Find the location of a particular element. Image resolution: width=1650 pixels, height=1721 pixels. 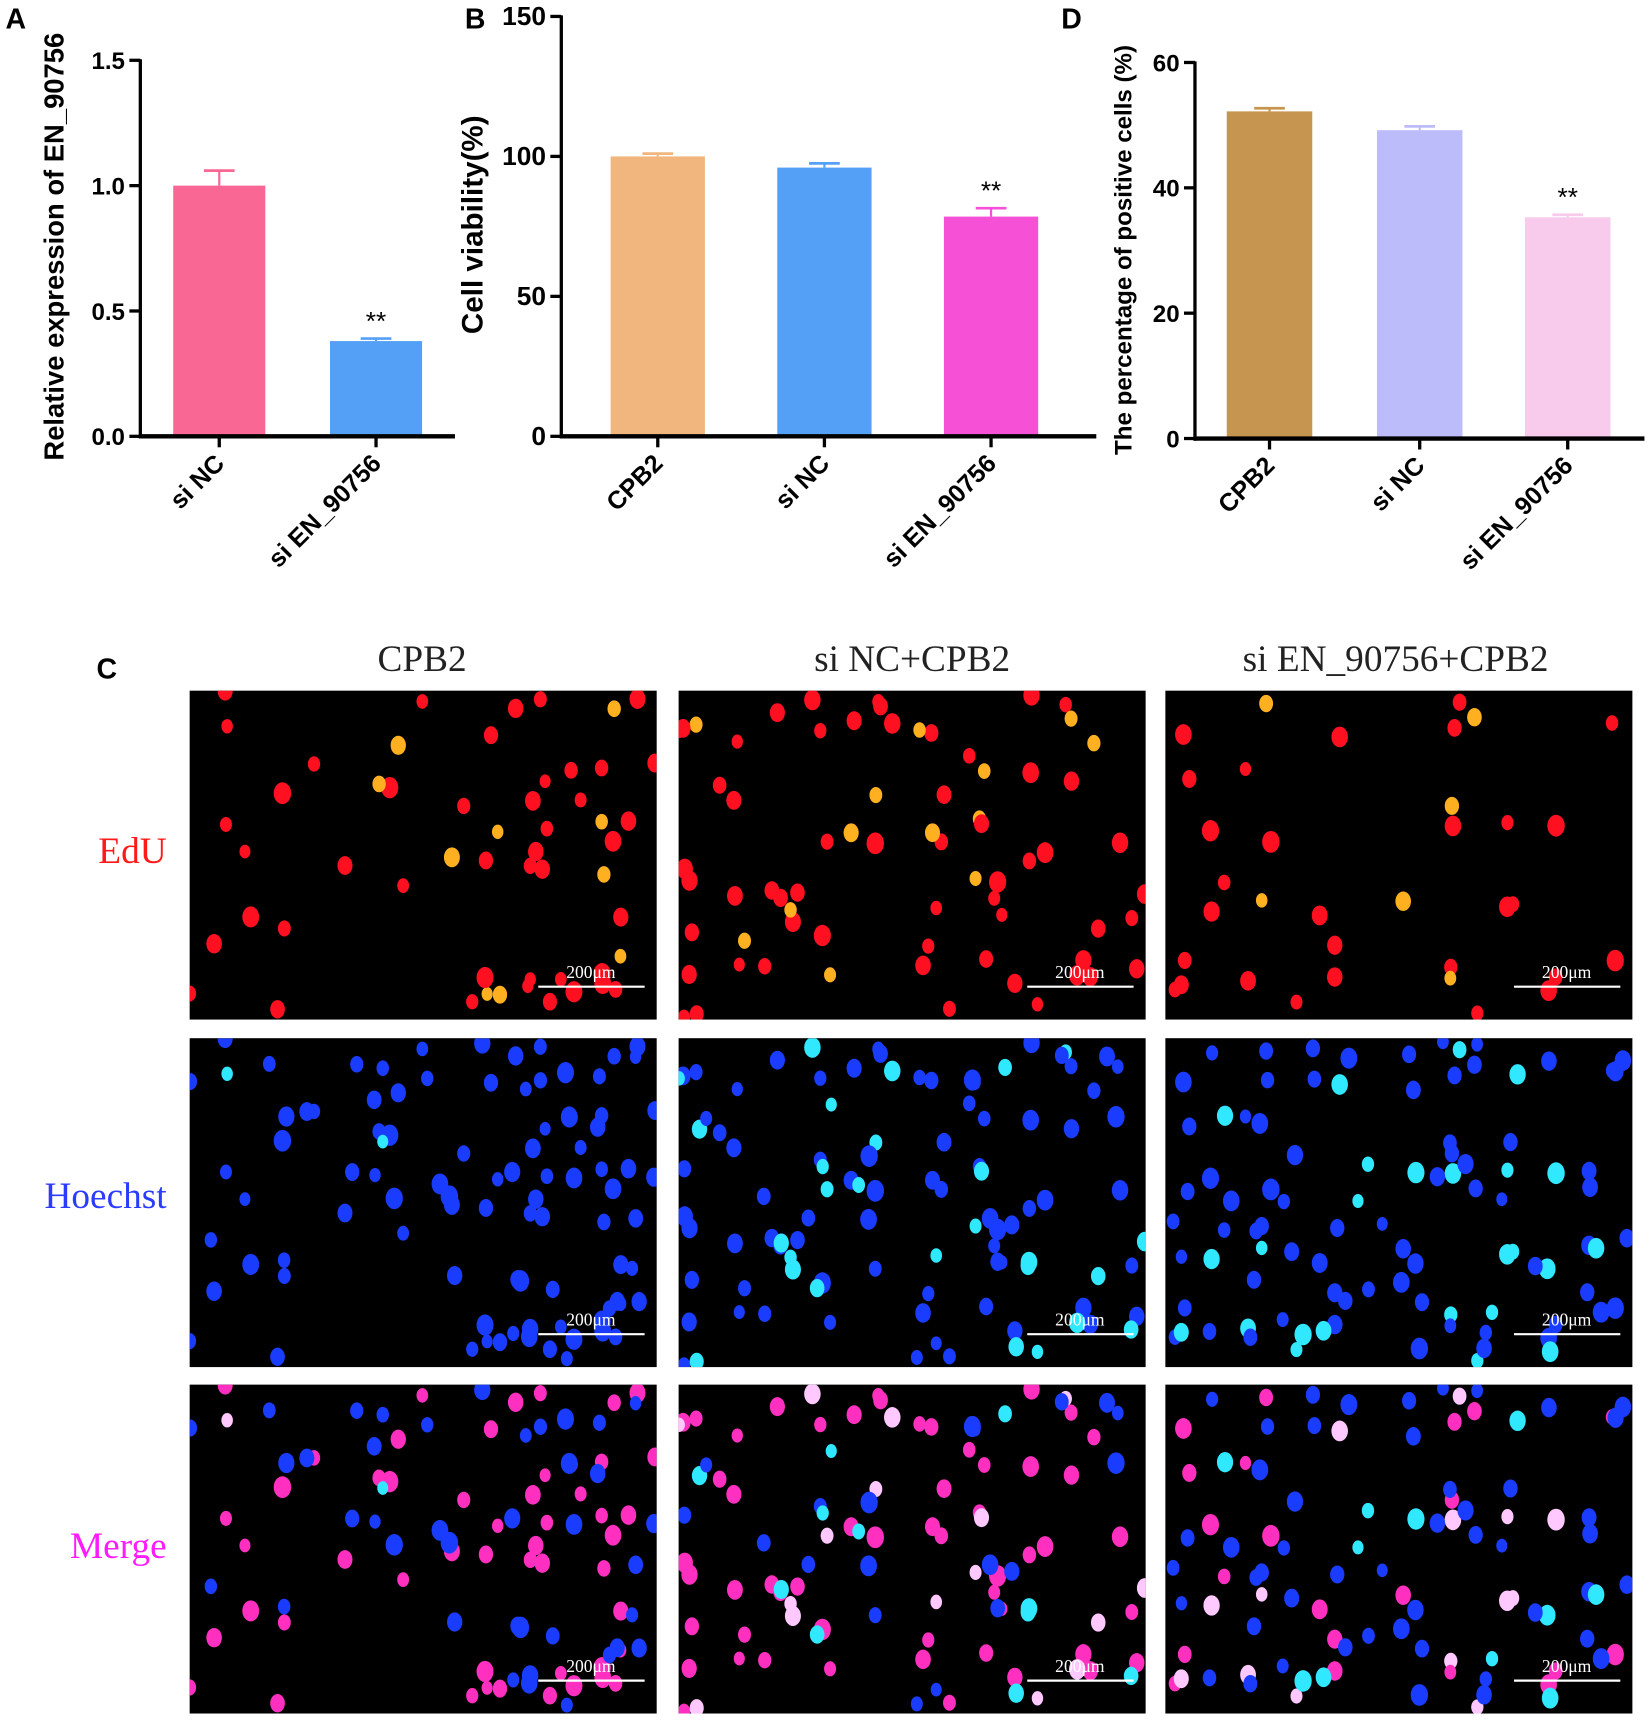

x-tick-label: CPB2 is located at coordinates (634, 482).